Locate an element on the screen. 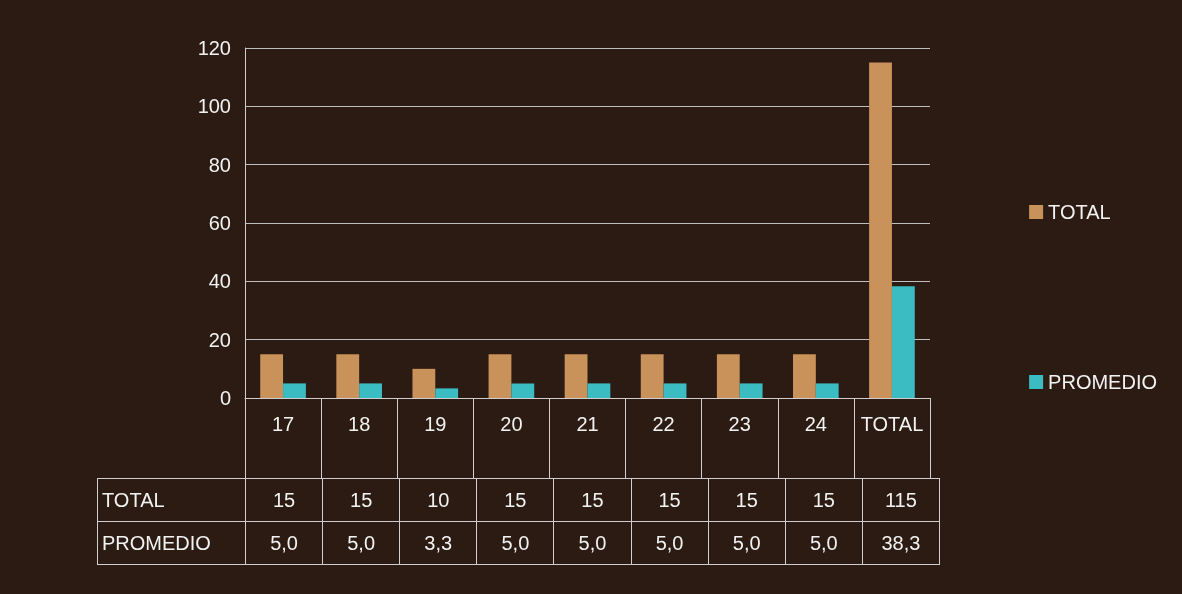  y-tick-label: 80 is located at coordinates (219, 164).